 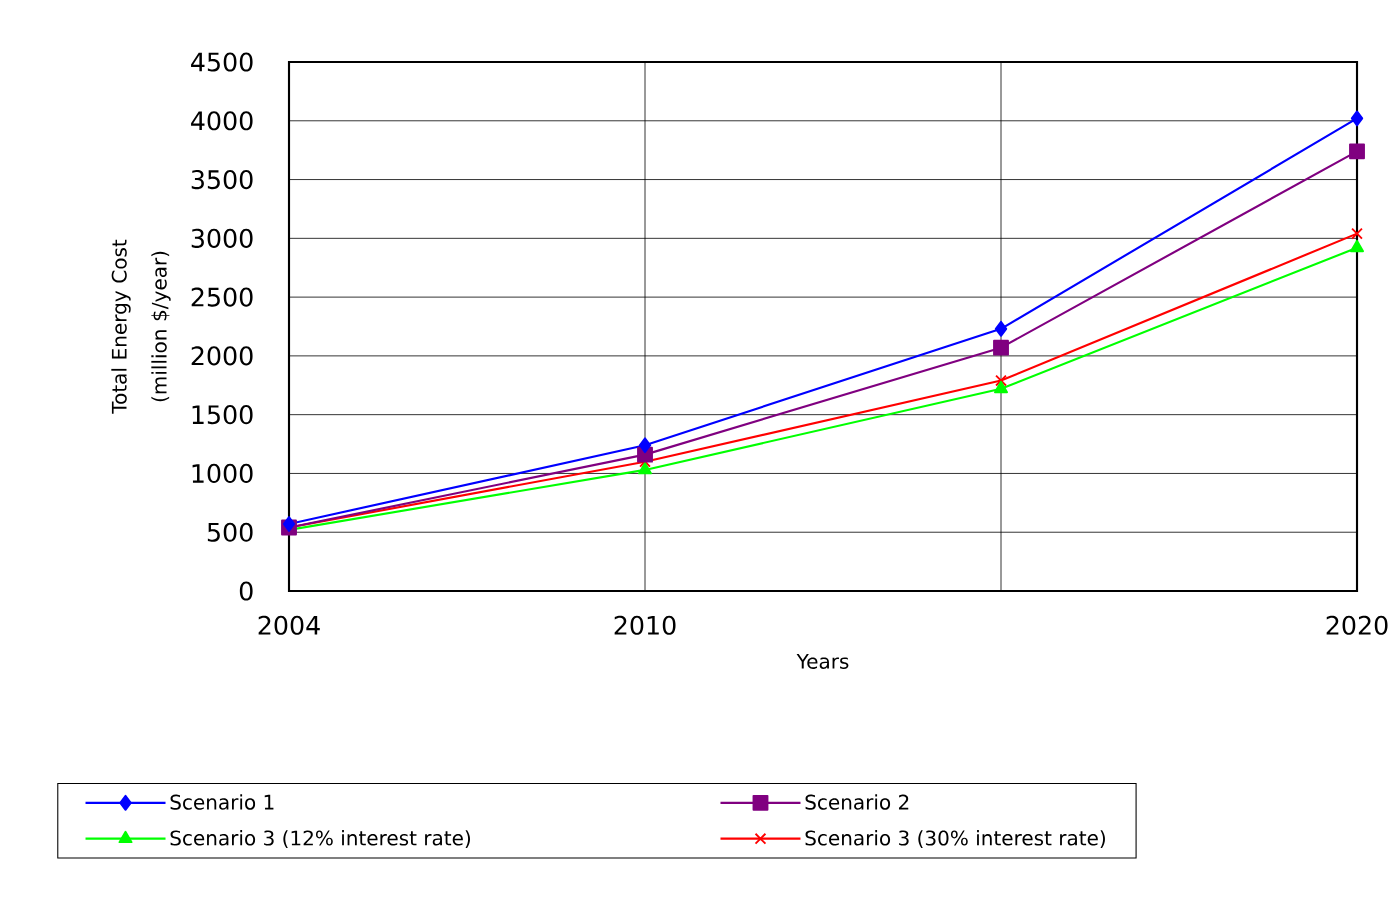 What do you see at coordinates (955, 839) in the screenshot?
I see `legend-label: Scenario 3 (30% interest rate)` at bounding box center [955, 839].